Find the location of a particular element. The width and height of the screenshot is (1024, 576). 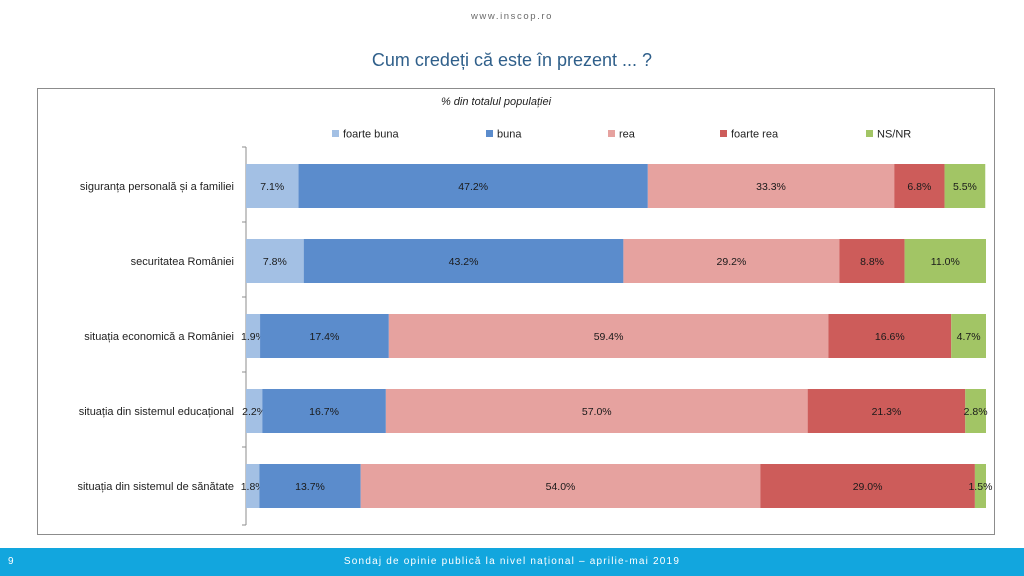

category-label-2: situația economică a României is located at coordinates (159, 337).